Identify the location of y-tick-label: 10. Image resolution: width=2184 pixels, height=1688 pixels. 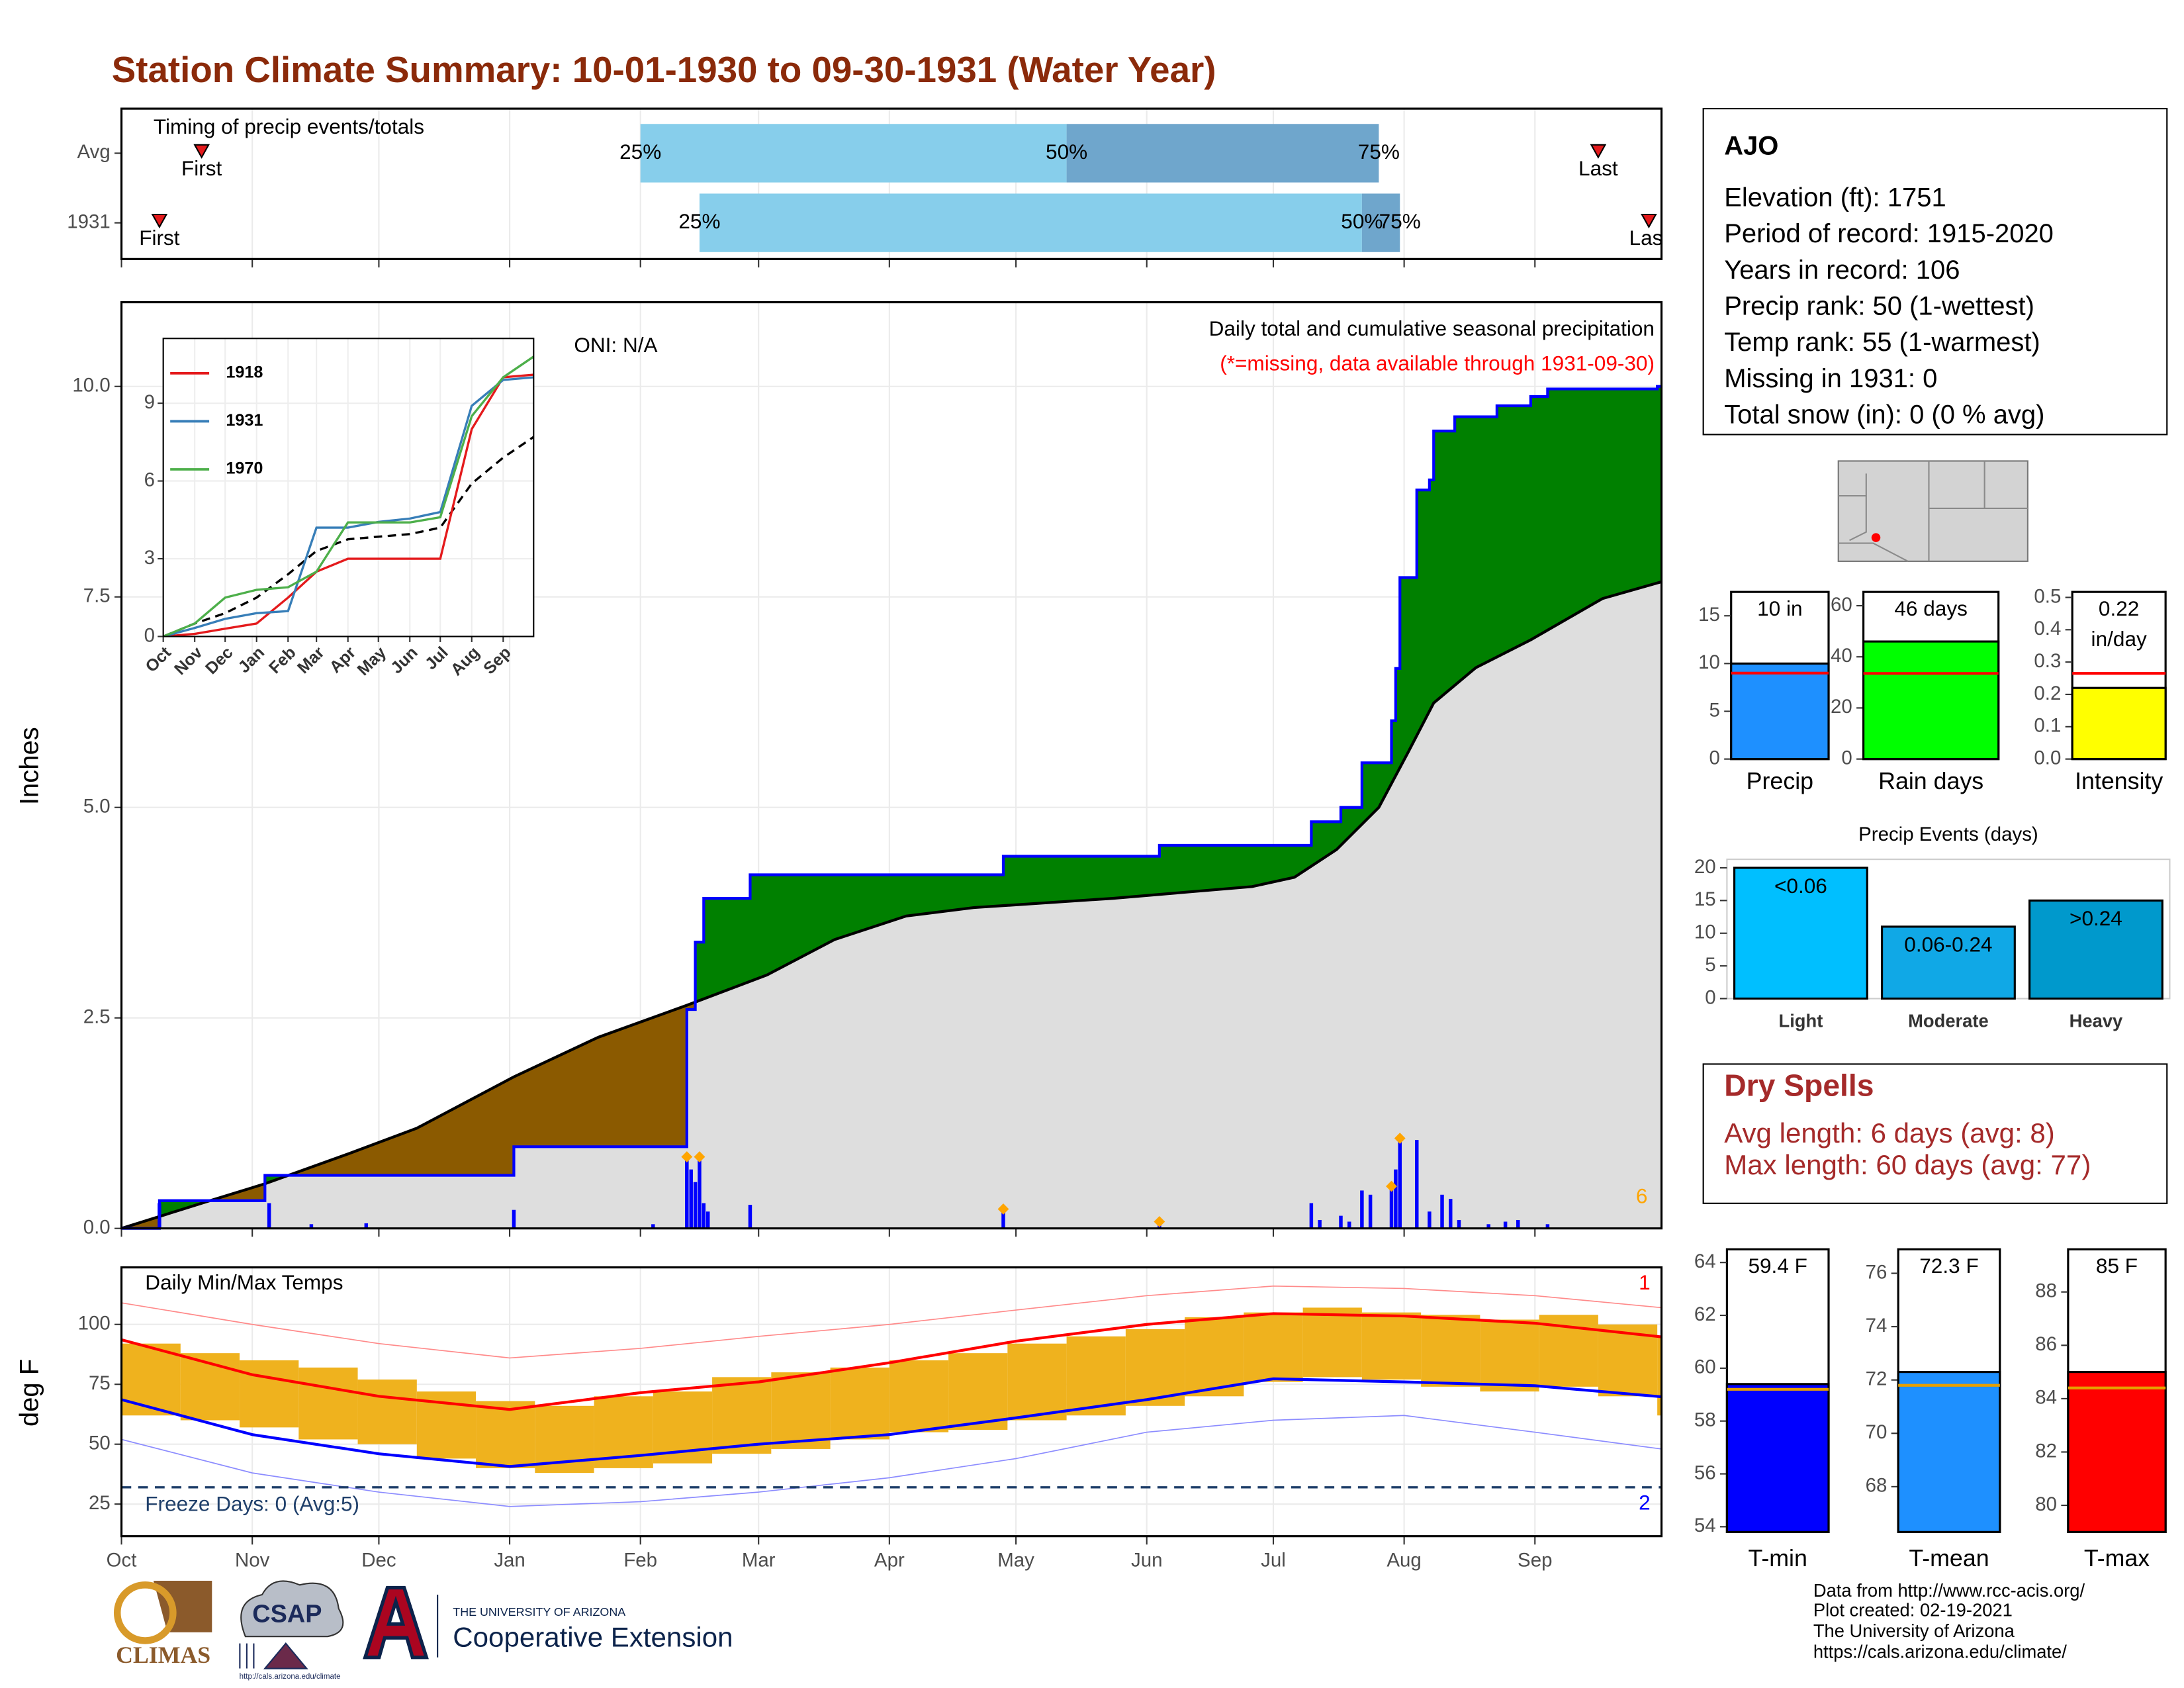
(1705, 932).